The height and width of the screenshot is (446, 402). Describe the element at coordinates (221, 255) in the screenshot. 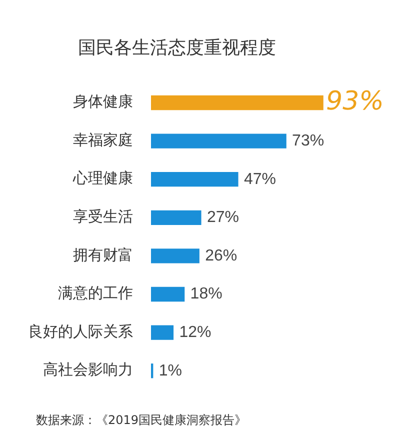

I see `data-label: 26%` at that location.